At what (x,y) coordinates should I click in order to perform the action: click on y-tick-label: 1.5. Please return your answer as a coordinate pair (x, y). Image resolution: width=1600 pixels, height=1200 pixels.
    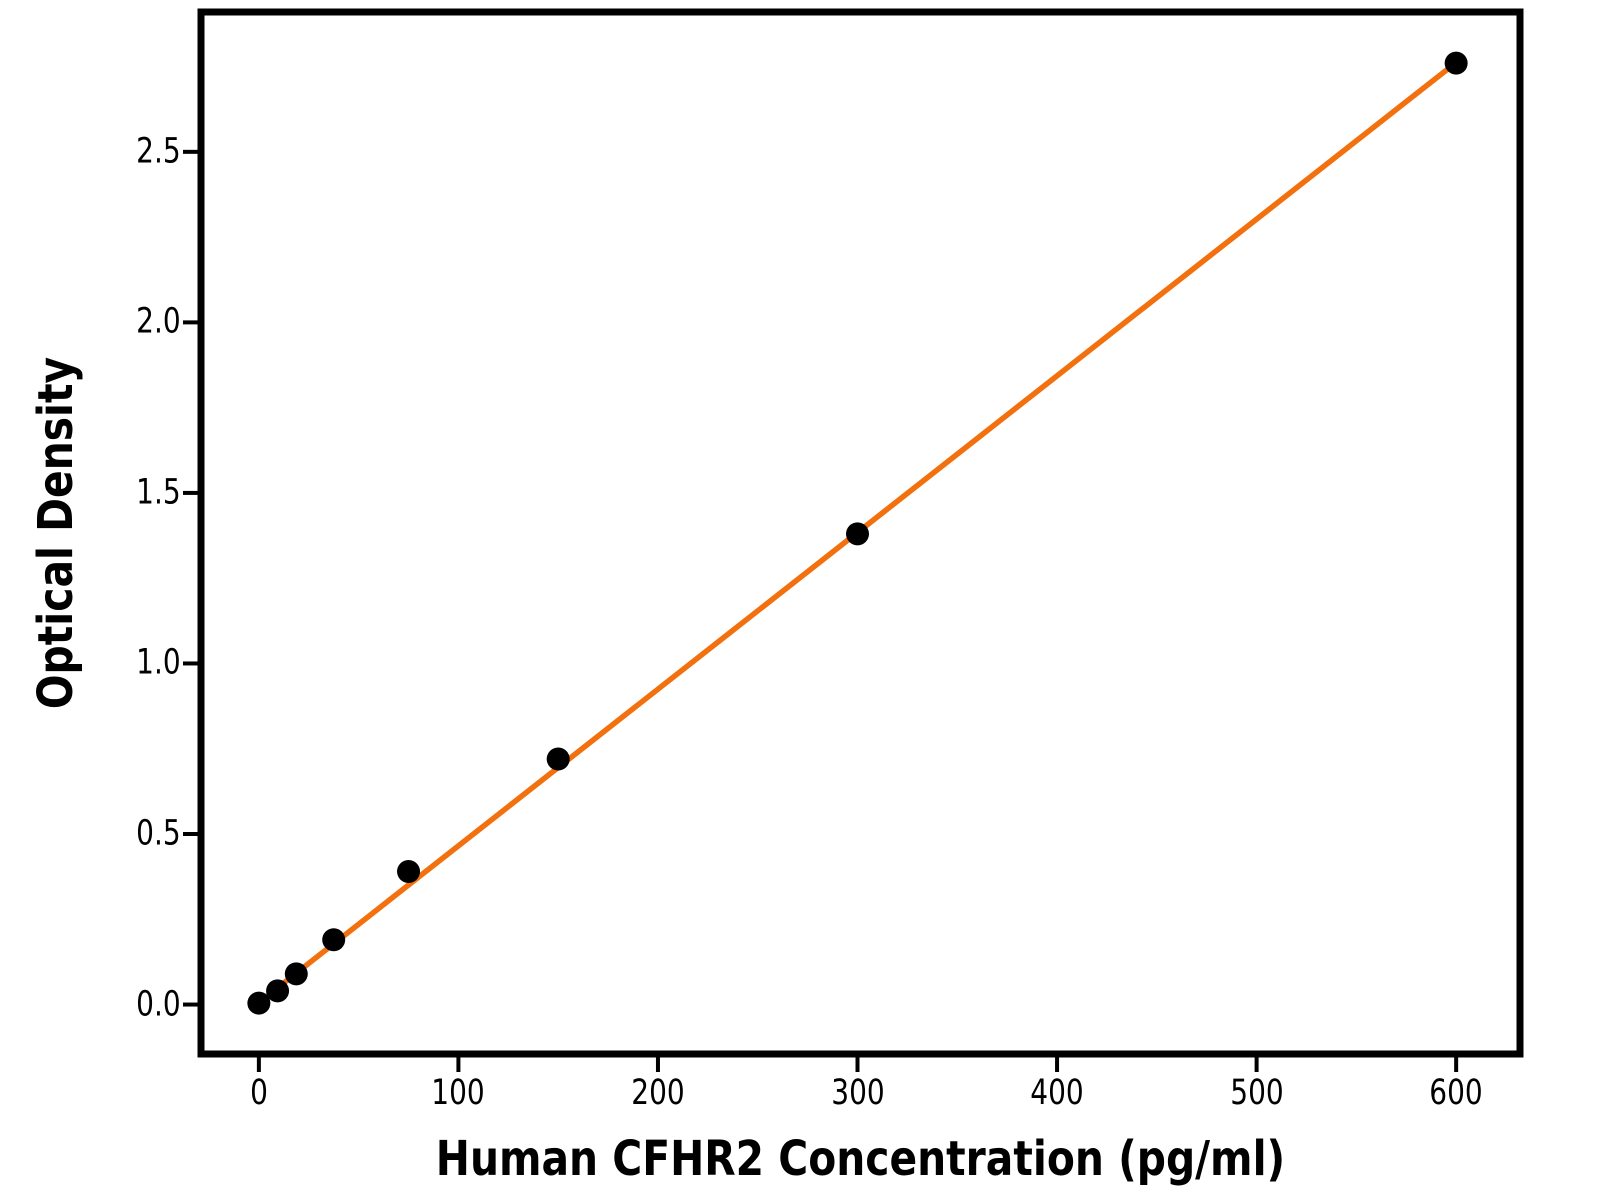
    Looking at the image, I should click on (158, 492).